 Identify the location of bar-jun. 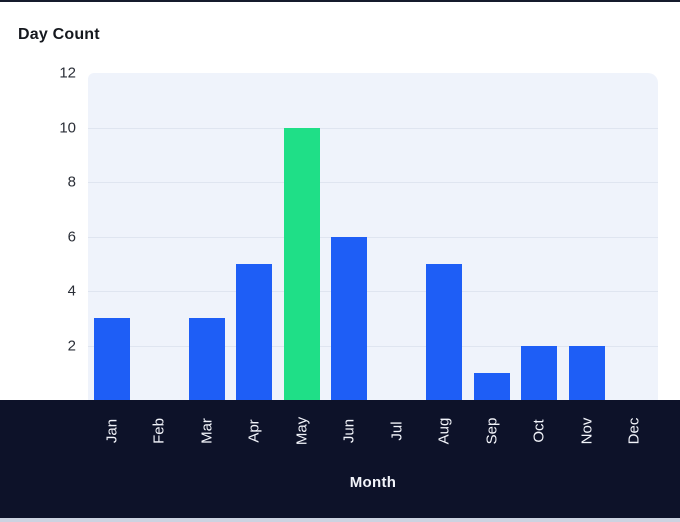
(349, 318).